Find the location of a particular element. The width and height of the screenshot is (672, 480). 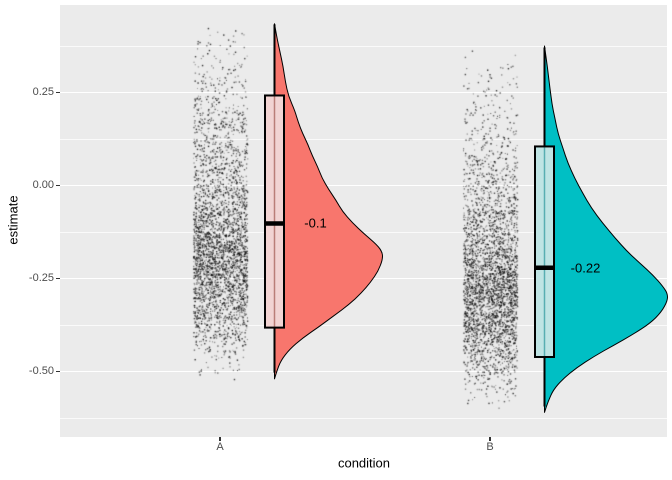

x-tick-label-B: B is located at coordinates (490, 447).